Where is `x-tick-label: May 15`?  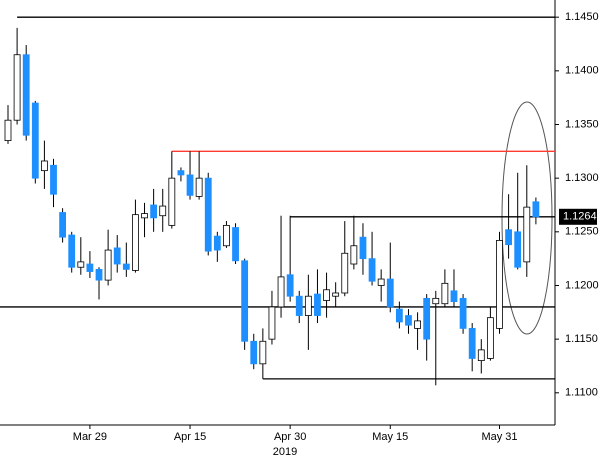 x-tick-label: May 15 is located at coordinates (390, 437).